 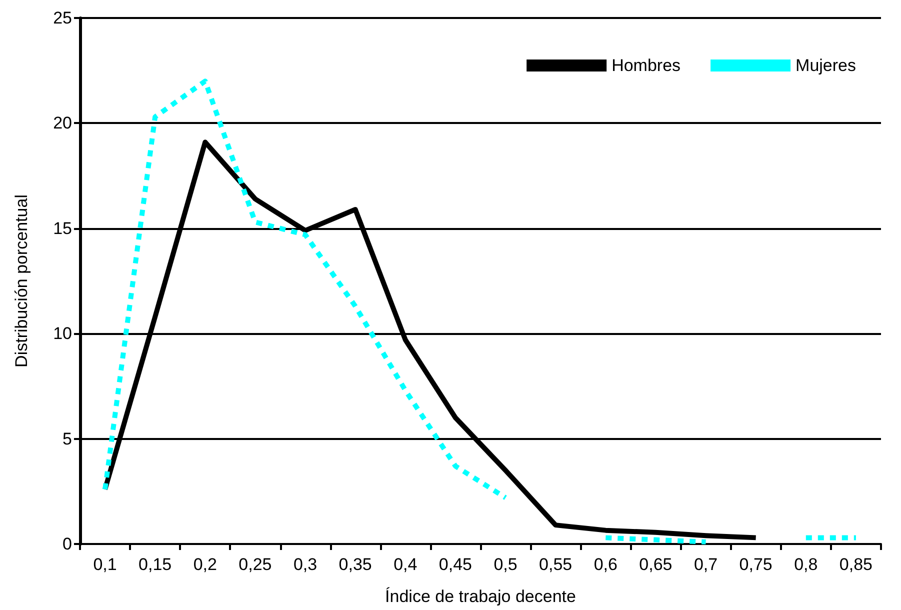 I want to click on y-tick-label: 0, so click(x=67, y=544).